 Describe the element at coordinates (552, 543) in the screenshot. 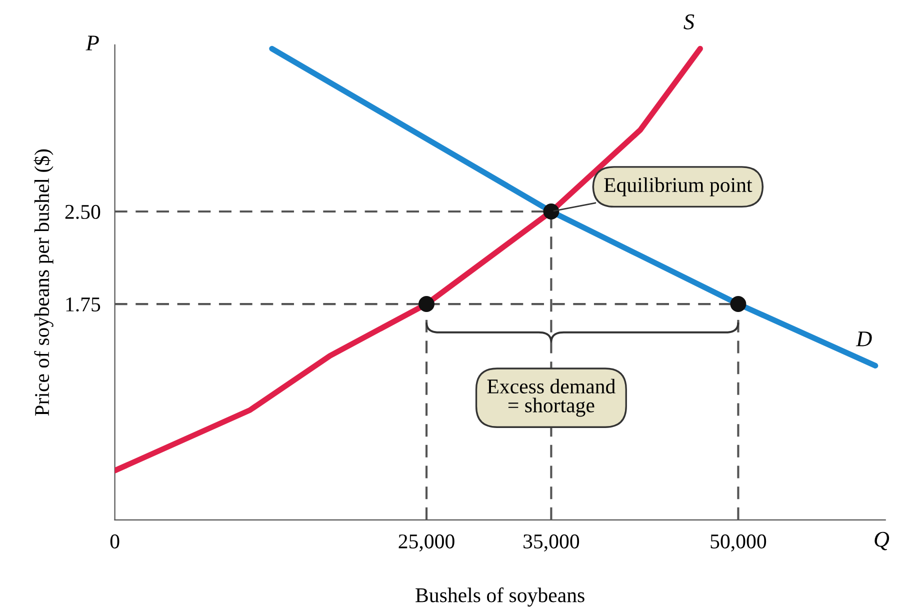

I see `x-tick-label: 35,000` at that location.